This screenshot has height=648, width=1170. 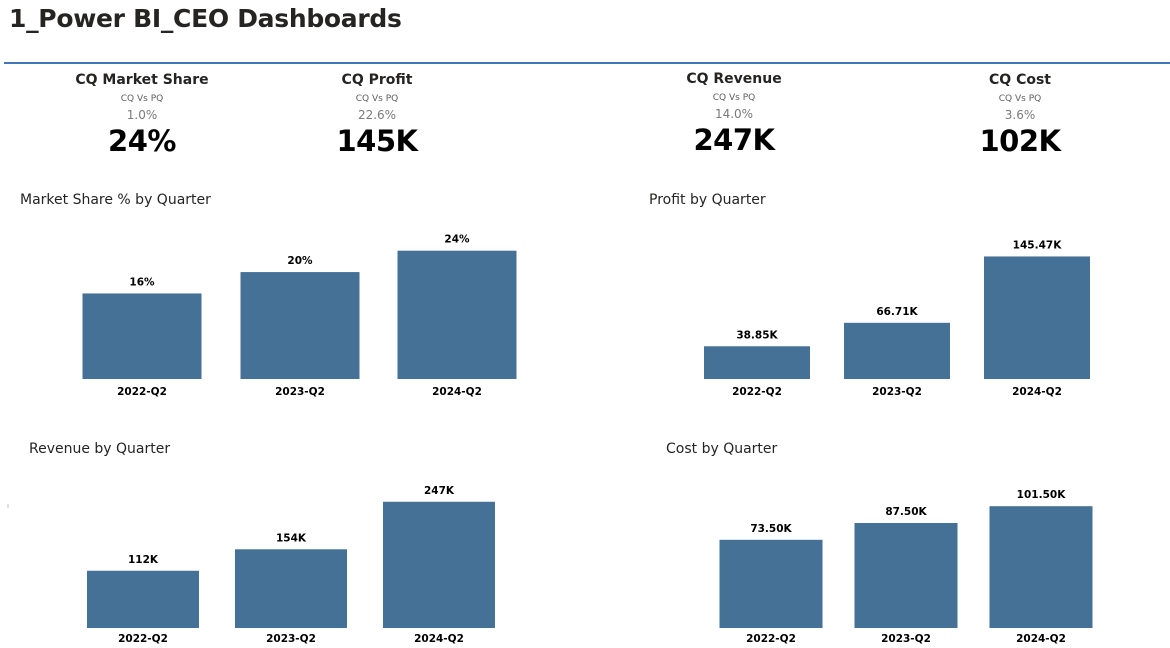 What do you see at coordinates (707, 200) in the screenshot?
I see `chart-title-profit: Profit by Quarter` at bounding box center [707, 200].